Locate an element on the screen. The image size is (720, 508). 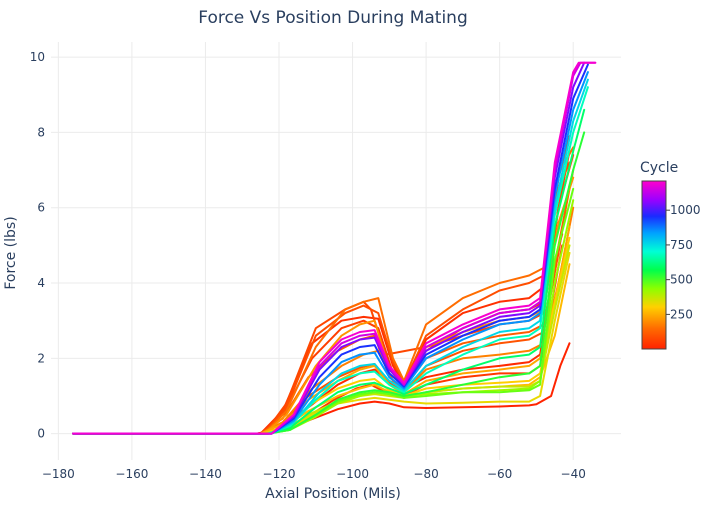
colorbar-gradient is located at coordinates (654, 265).